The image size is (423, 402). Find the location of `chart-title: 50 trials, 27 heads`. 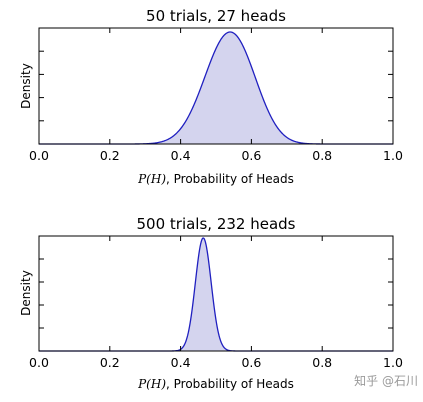

chart-title: 50 trials, 27 heads is located at coordinates (216, 16).